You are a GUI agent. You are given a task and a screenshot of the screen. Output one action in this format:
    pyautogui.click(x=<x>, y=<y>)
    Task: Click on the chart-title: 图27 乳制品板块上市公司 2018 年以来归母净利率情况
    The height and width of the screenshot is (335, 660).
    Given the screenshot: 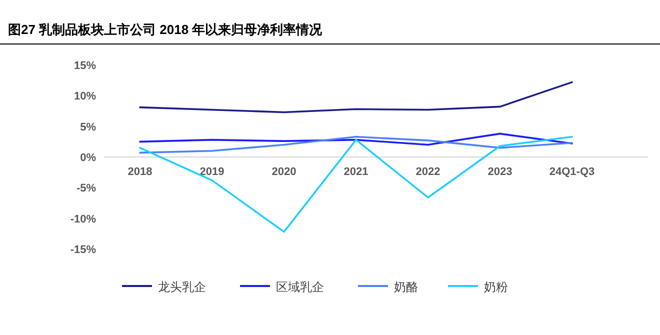 What is the action you would take?
    pyautogui.click(x=166, y=29)
    